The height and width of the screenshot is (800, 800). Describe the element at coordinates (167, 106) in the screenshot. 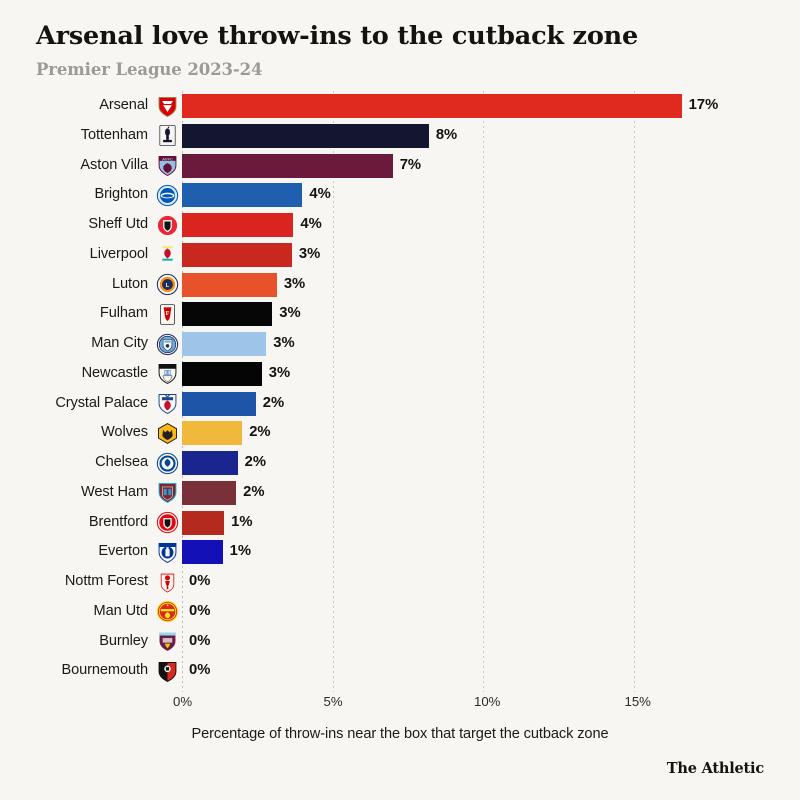

I see `arsenal-crest` at that location.